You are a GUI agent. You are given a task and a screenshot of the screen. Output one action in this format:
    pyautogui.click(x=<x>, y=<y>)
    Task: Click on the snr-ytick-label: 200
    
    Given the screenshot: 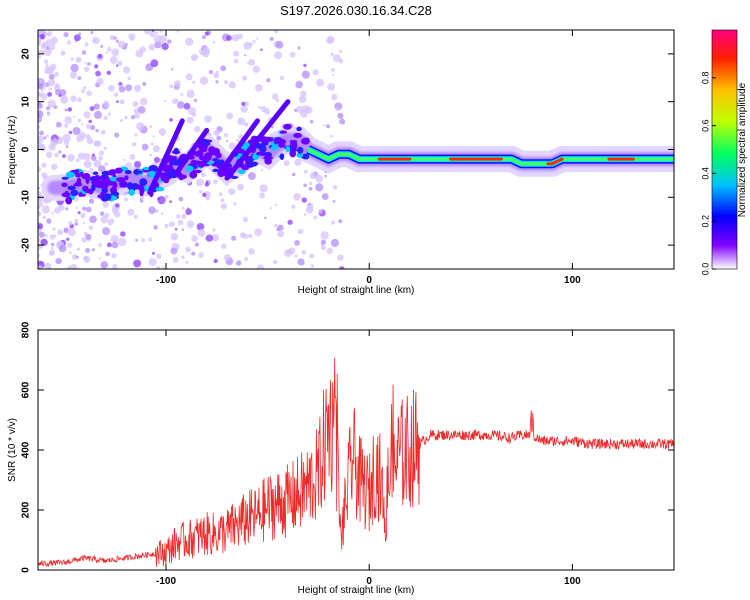 What is the action you would take?
    pyautogui.click(x=26, y=509)
    